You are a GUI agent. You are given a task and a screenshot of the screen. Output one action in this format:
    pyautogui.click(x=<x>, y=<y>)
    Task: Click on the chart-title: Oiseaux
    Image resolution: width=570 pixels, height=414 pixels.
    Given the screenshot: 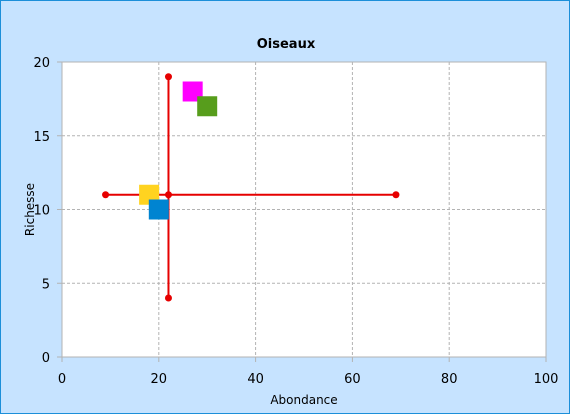 What is the action you would take?
    pyautogui.click(x=286, y=44)
    